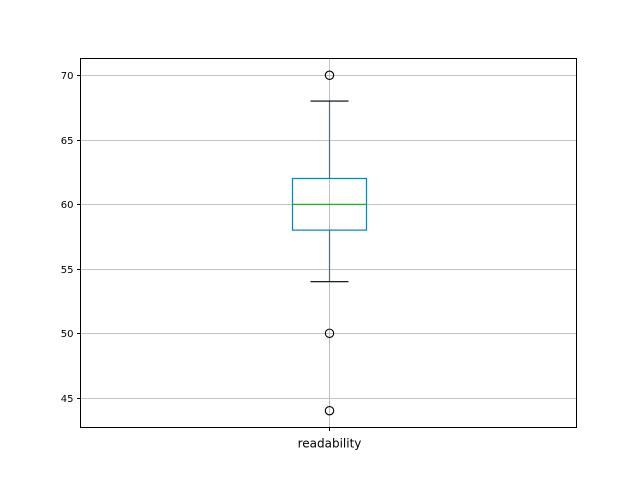 This screenshot has width=640, height=484. I want to click on x-axis: readability, so click(330, 439).